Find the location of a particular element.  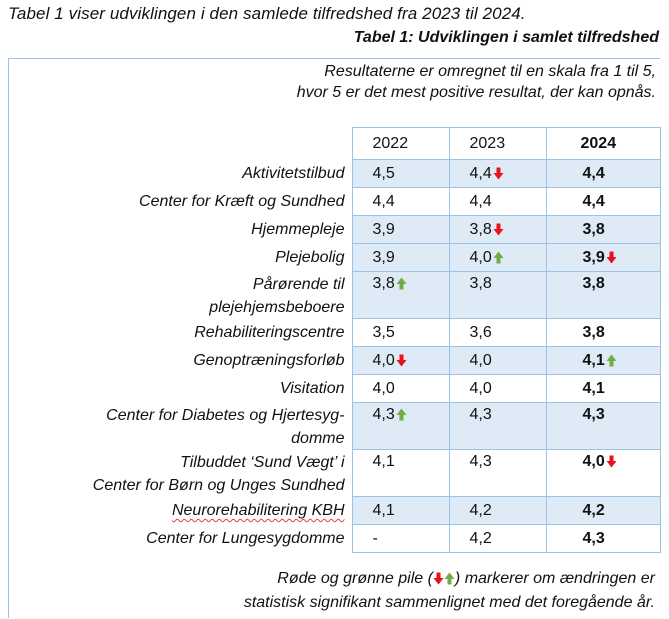

row-label-text: Genoptræningsforløb is located at coordinates (269, 360).